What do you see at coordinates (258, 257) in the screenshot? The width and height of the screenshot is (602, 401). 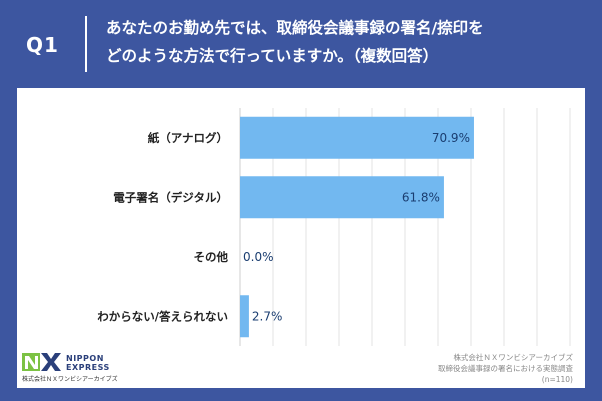 I see `value-label-2: 0.0%` at bounding box center [258, 257].